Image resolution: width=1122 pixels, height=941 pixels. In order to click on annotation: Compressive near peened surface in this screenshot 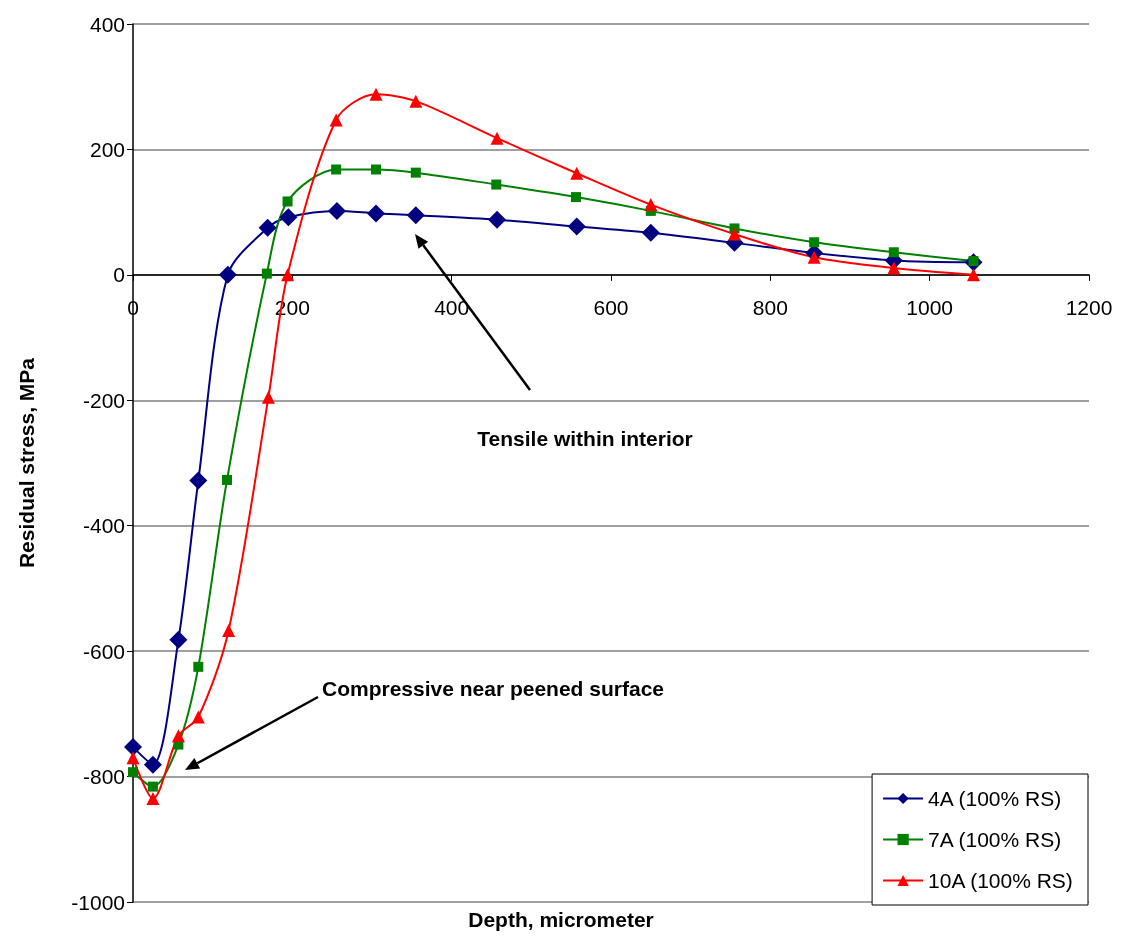, I will do `click(493, 688)`.